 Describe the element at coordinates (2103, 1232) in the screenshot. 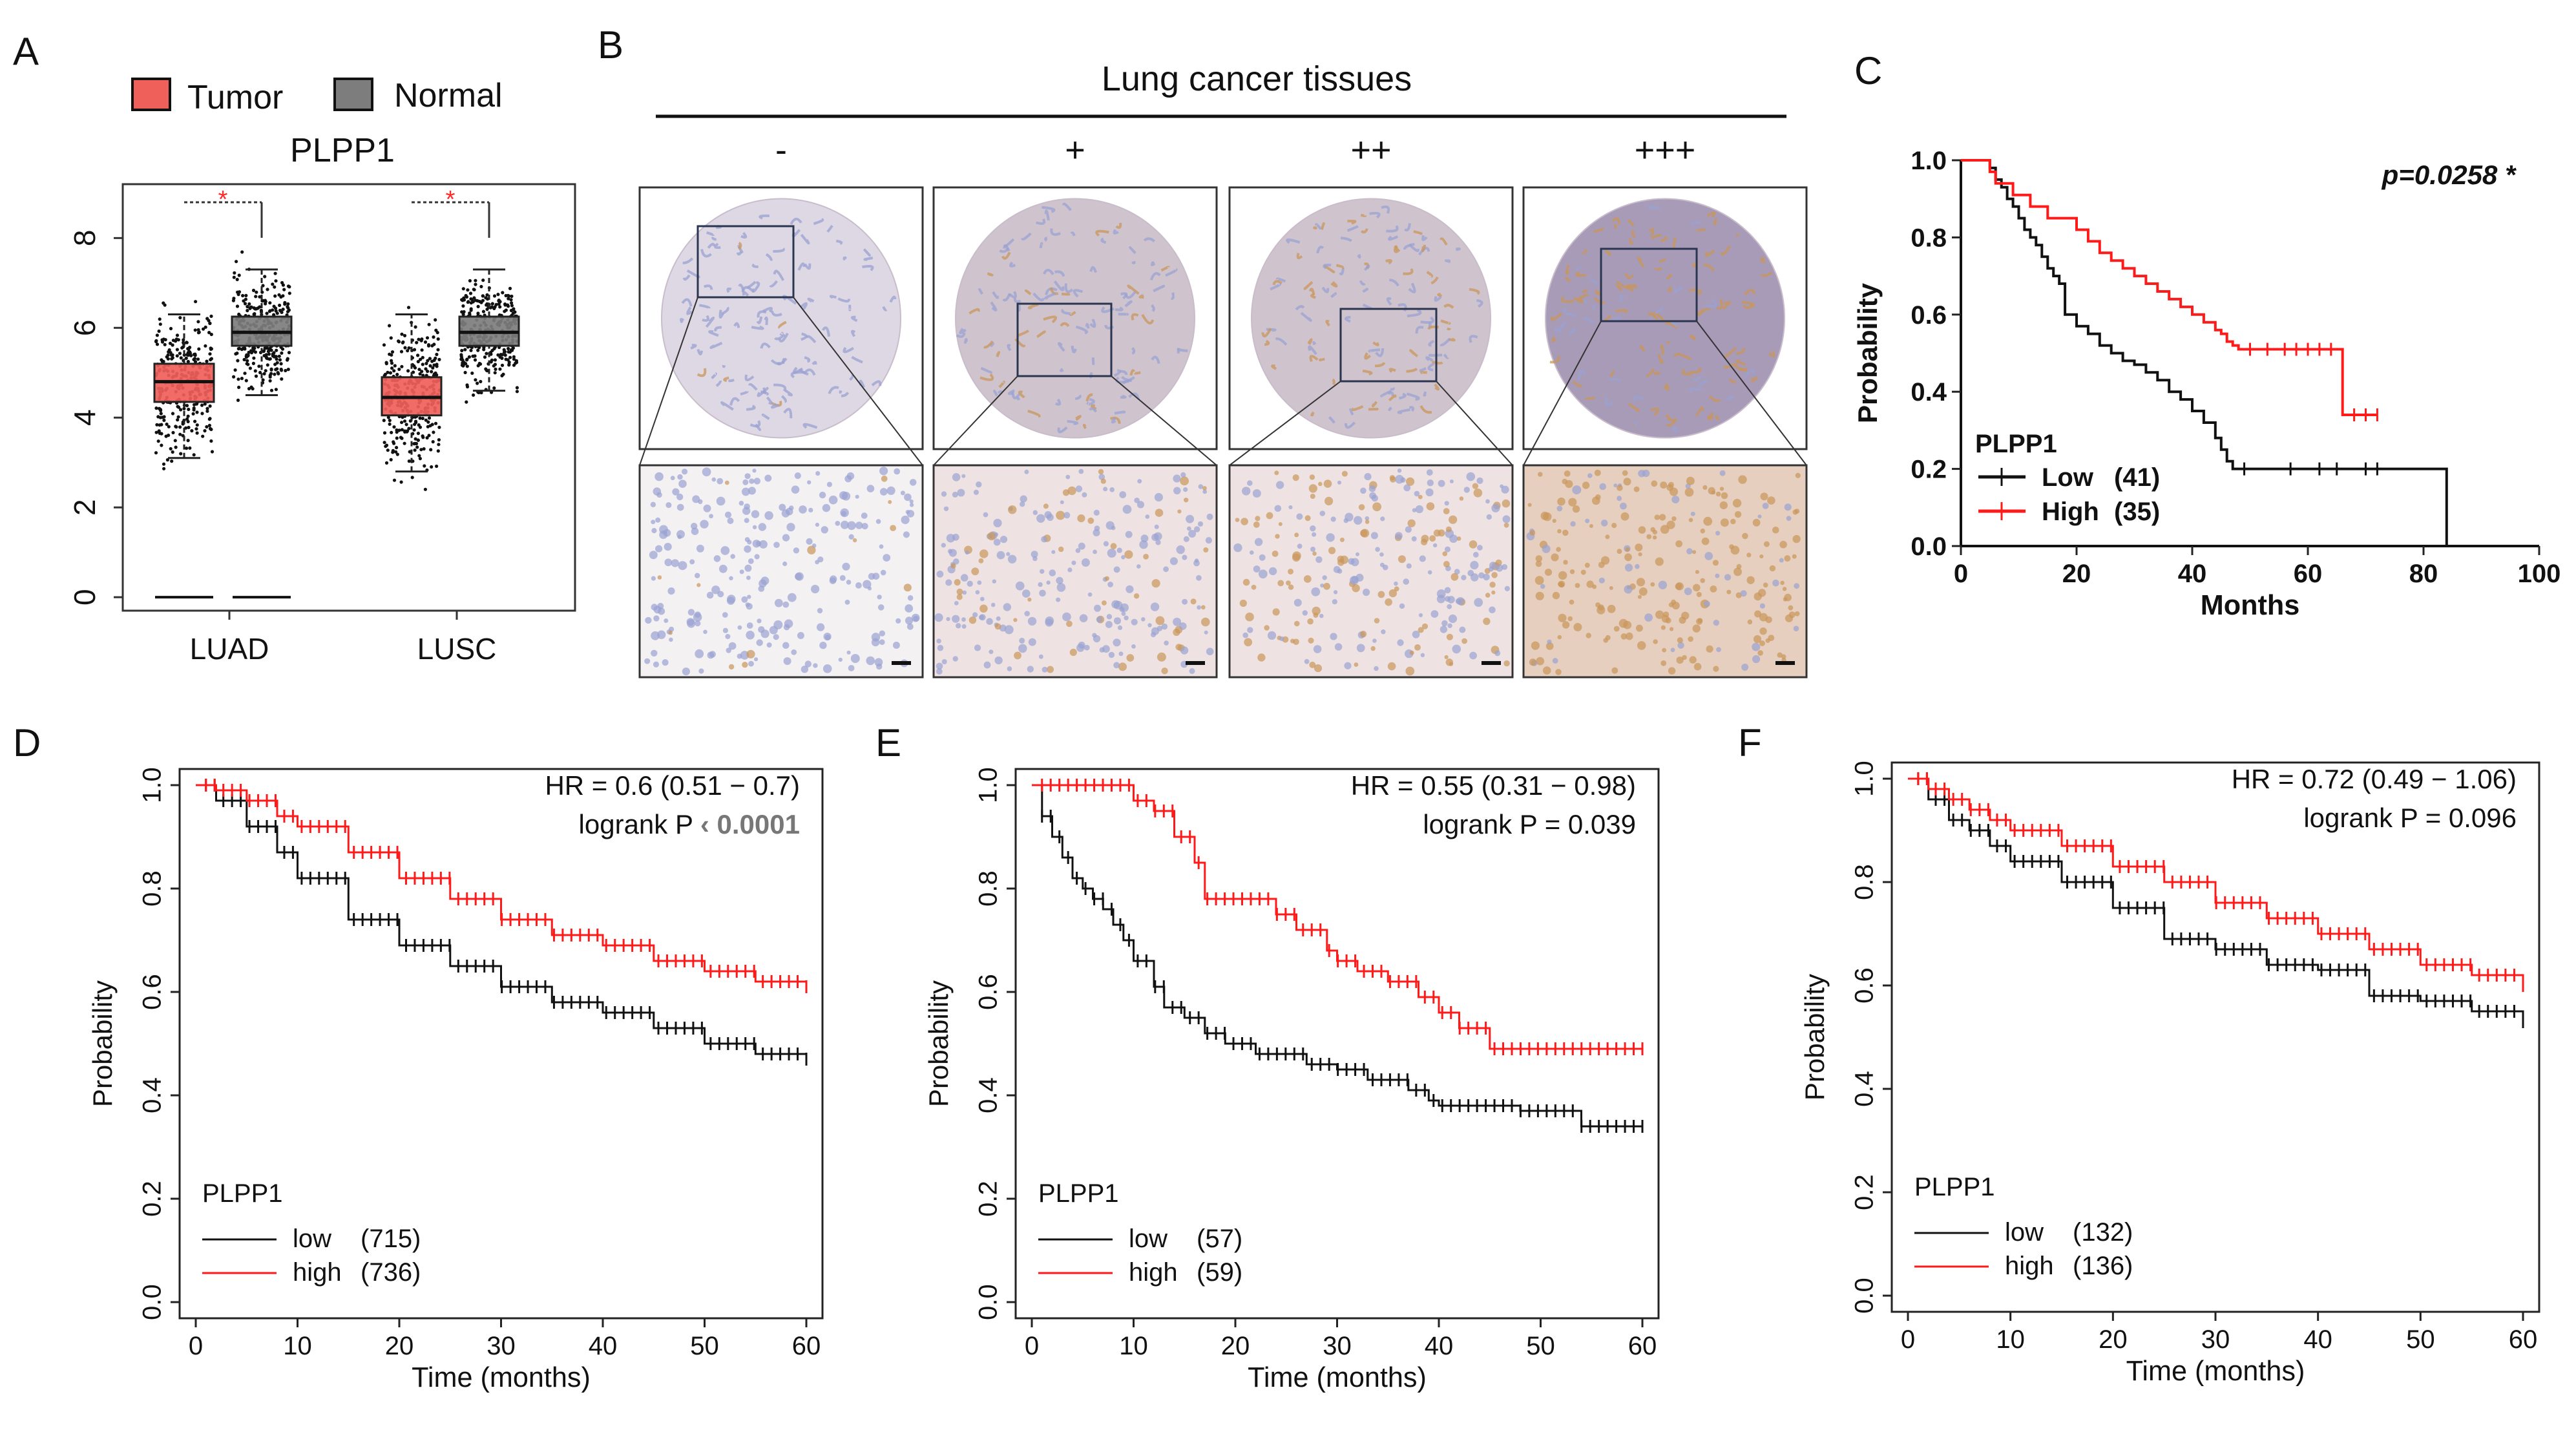

I see `km-legend-count: (132)` at that location.